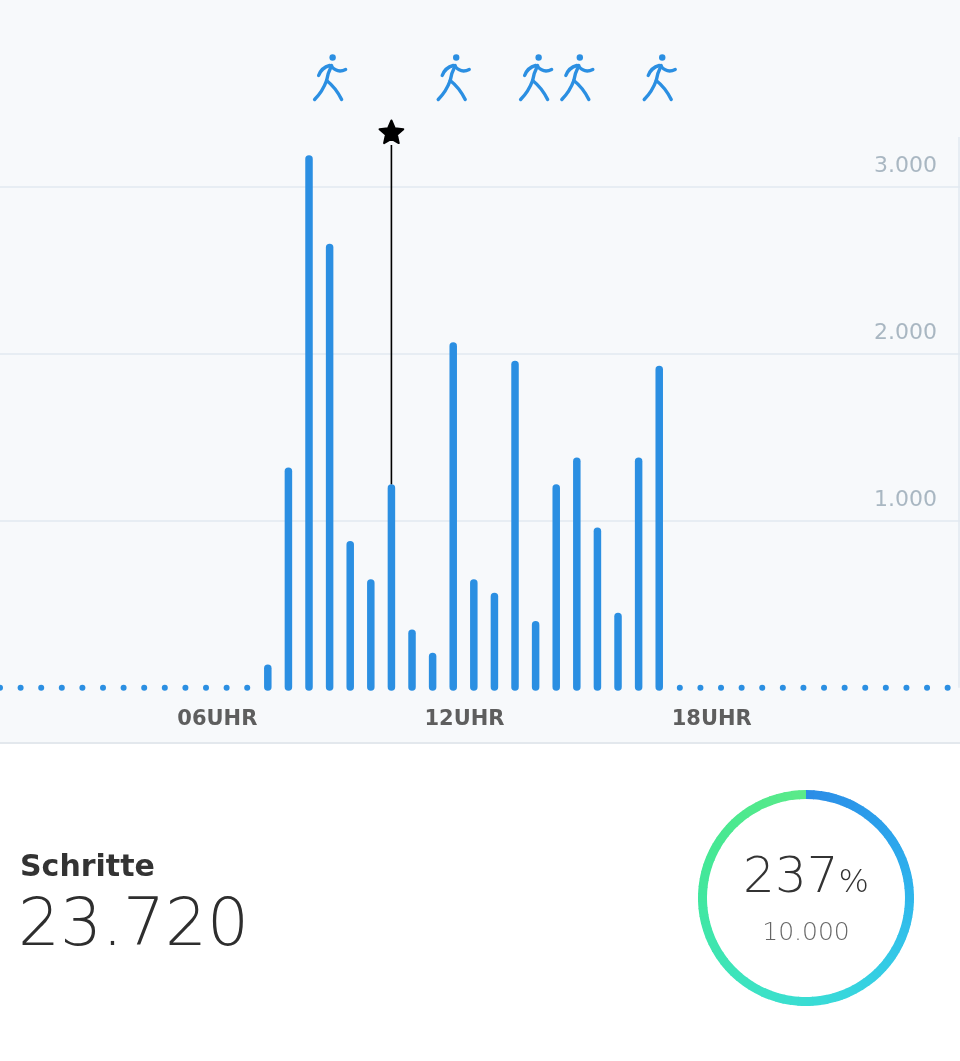 Image resolution: width=960 pixels, height=1061 pixels. I want to click on text: Schritte, so click(87, 865).